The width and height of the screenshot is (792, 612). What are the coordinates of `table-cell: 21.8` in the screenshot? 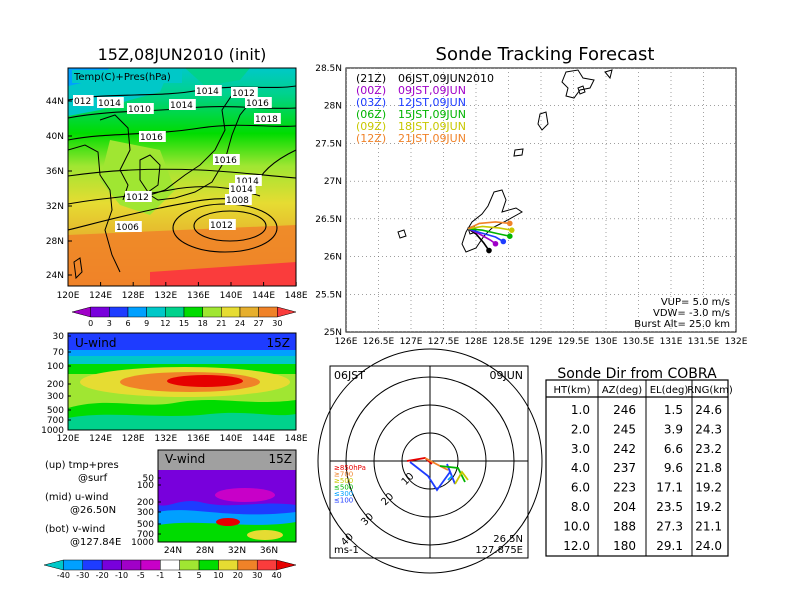 It's located at (708, 468).